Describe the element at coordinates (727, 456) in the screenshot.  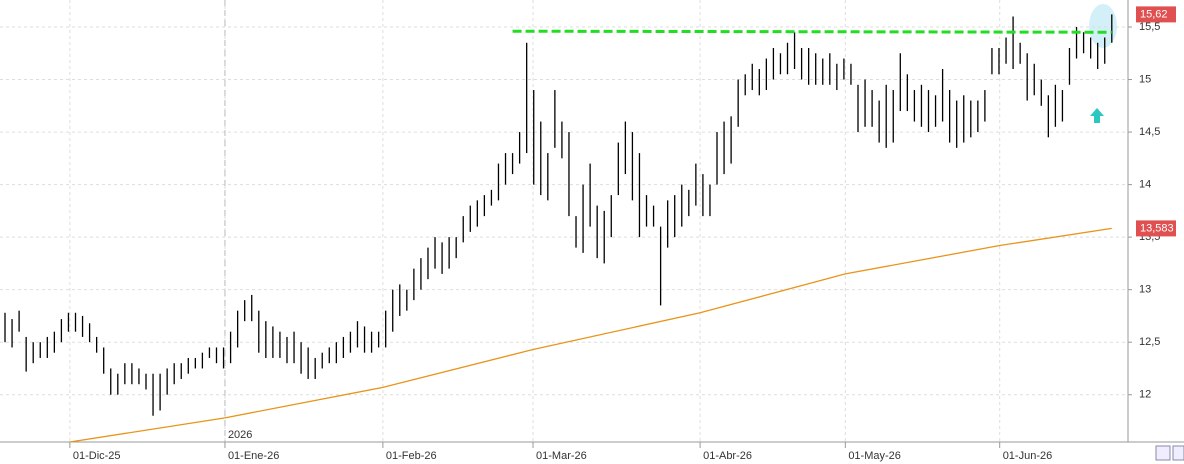
I see `x-tick-label: 01-Abr-26` at that location.